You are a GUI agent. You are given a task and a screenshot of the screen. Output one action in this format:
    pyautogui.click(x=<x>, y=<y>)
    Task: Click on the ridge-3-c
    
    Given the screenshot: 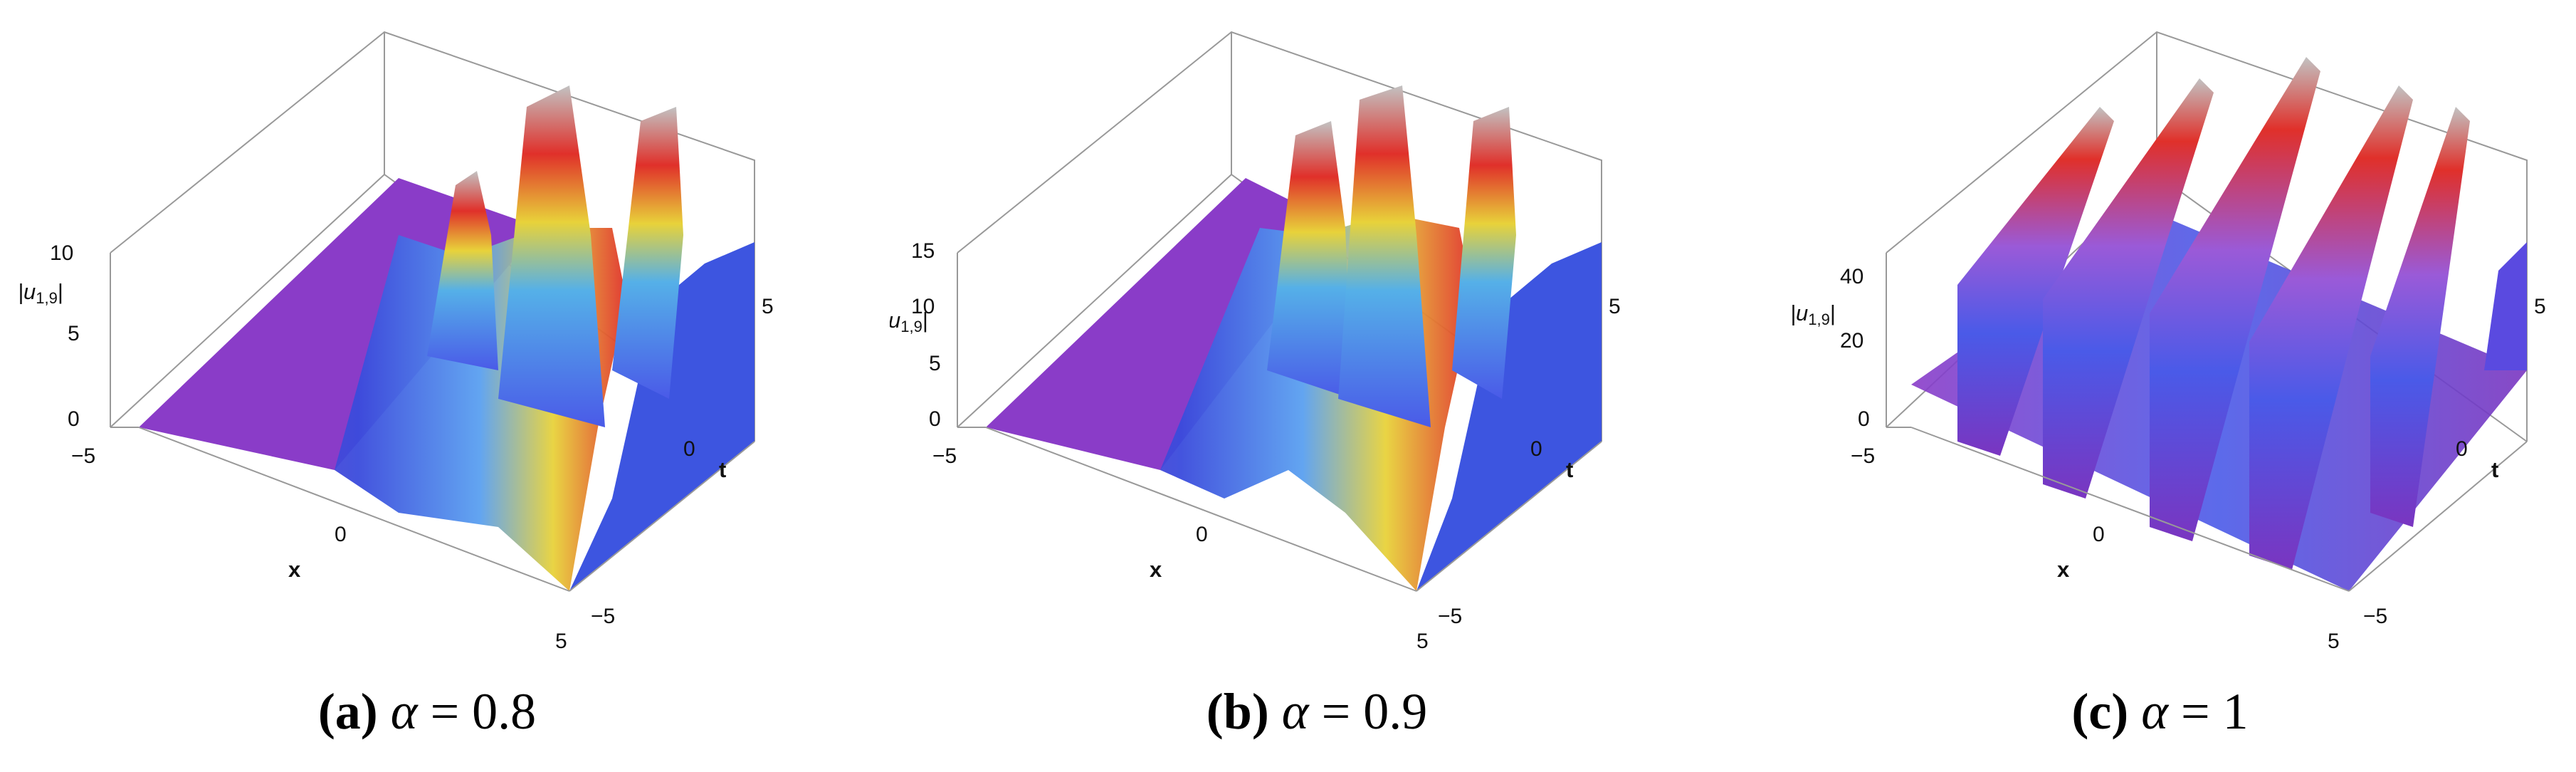 What is the action you would take?
    pyautogui.click(x=2235, y=299)
    